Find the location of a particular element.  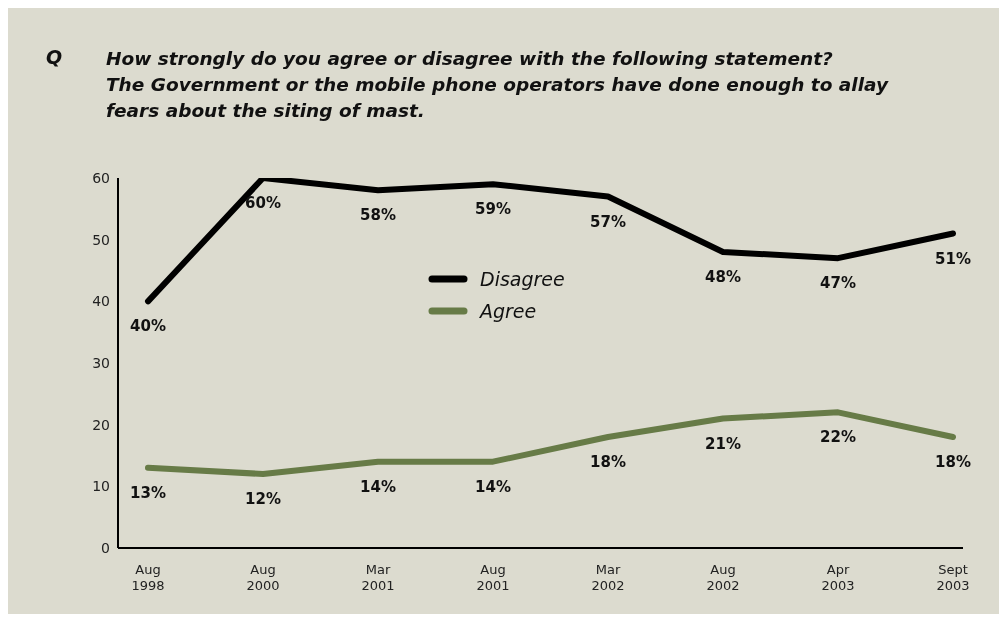

x-tick-label: Mar 2001 is located at coordinates (378, 577).